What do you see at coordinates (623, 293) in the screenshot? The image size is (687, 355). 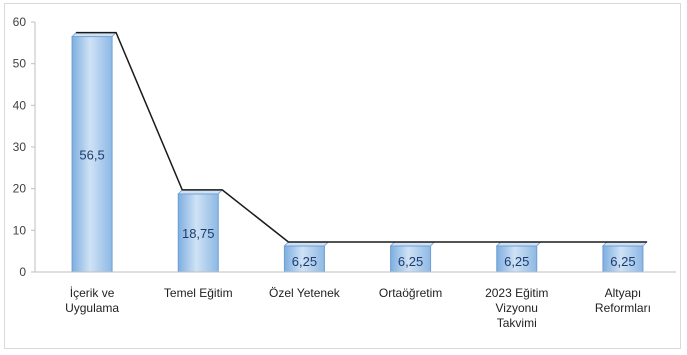 I see `category-label-line: Altyapı` at bounding box center [623, 293].